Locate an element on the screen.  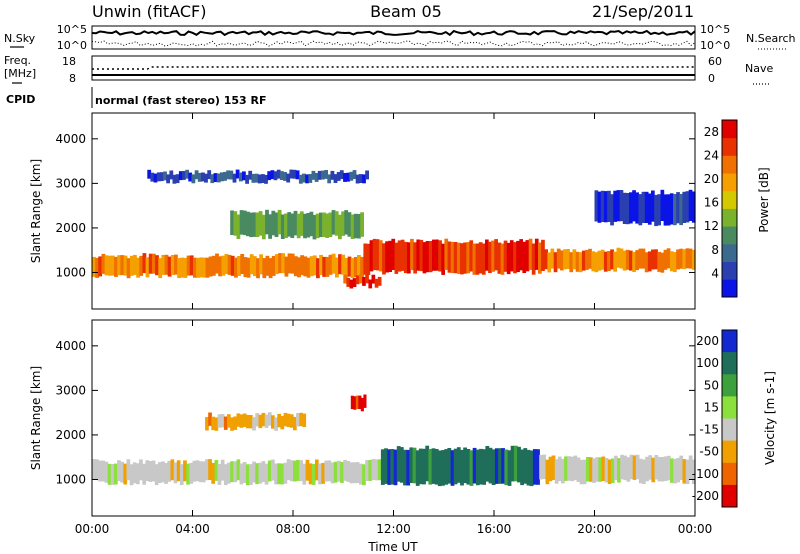
colorbar-tick-label: 16 is located at coordinates (711, 203).